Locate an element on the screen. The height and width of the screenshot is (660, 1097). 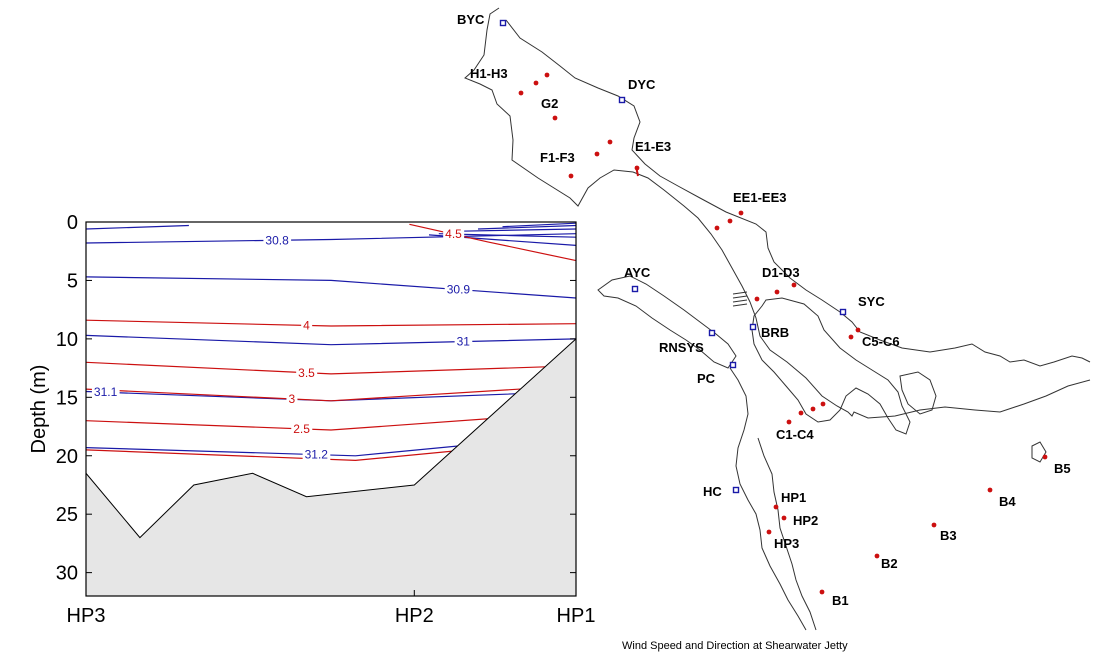
site-label-d1-d3: D1-D3 is located at coordinates (781, 272).